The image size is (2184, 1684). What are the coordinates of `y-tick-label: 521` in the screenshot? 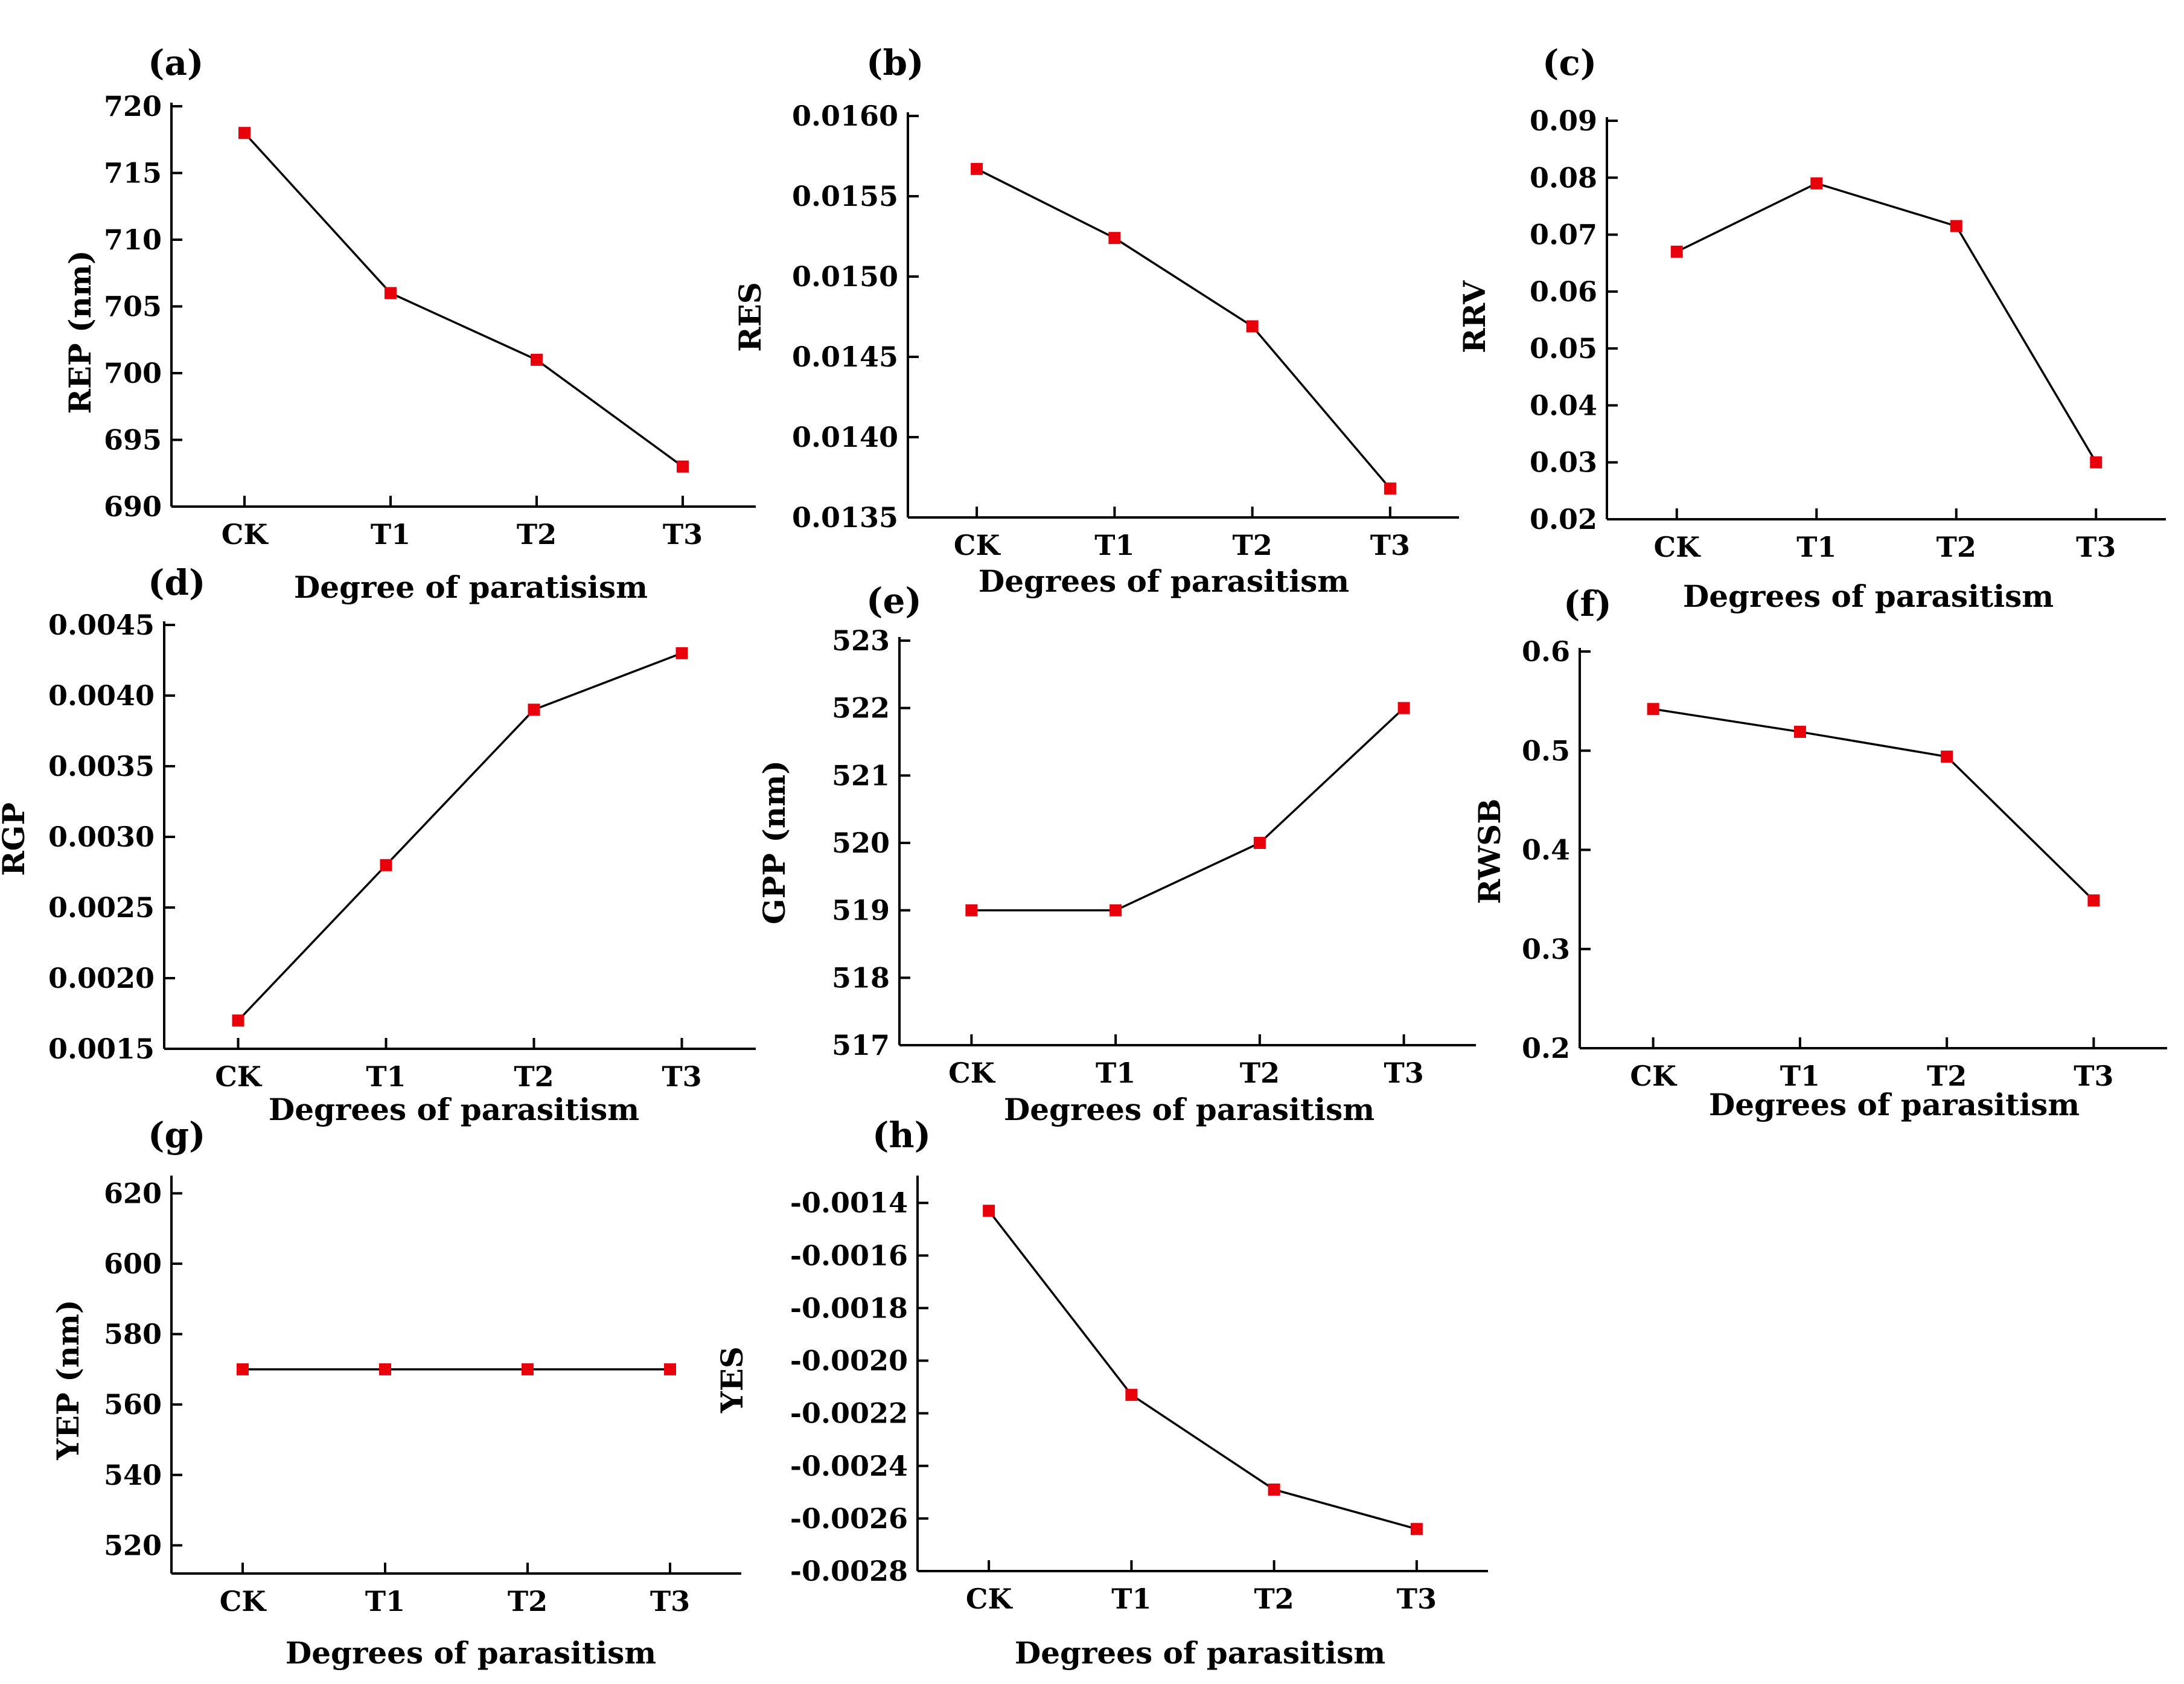 It's located at (861, 775).